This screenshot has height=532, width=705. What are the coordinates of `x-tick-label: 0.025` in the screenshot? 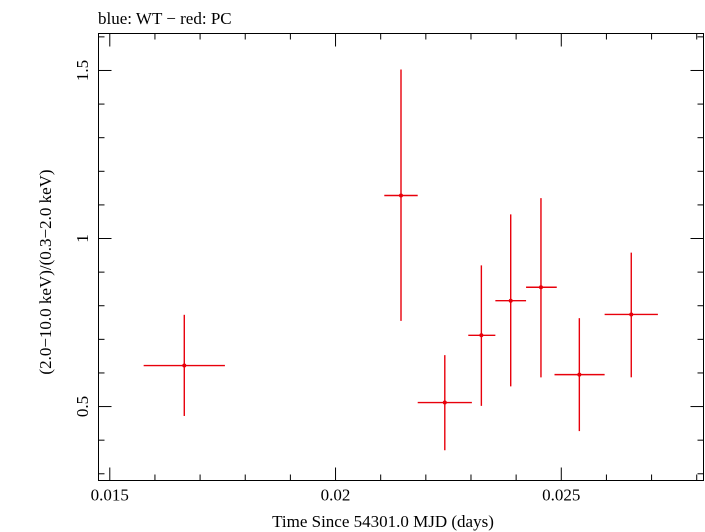 It's located at (561, 495).